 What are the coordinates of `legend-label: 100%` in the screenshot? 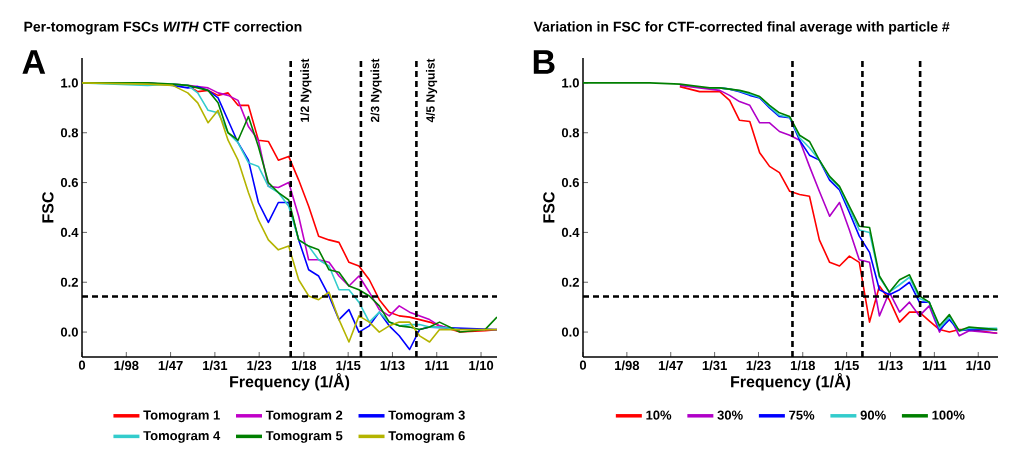 It's located at (948, 415).